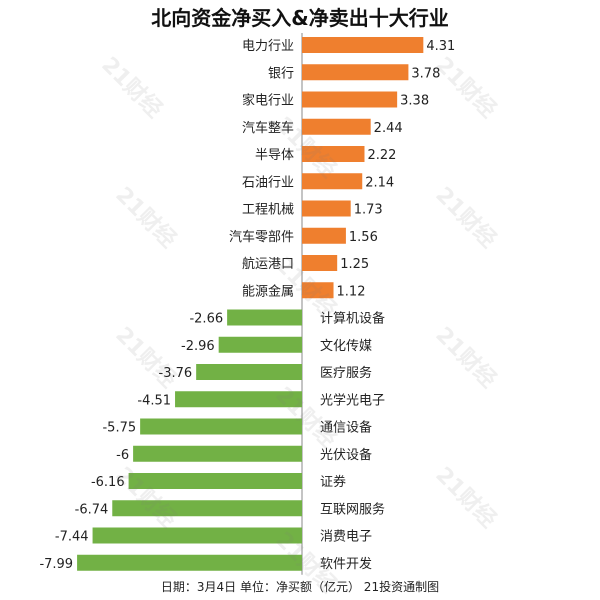 The image size is (600, 600). What do you see at coordinates (346, 564) in the screenshot?
I see `category-label: 软件开发` at bounding box center [346, 564].